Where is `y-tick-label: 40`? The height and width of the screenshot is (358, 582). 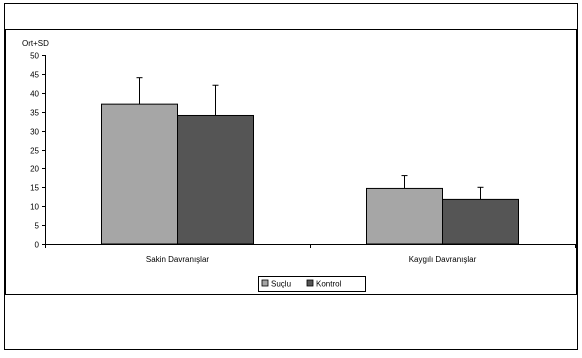
y-tick-label: 40 is located at coordinates (34, 94).